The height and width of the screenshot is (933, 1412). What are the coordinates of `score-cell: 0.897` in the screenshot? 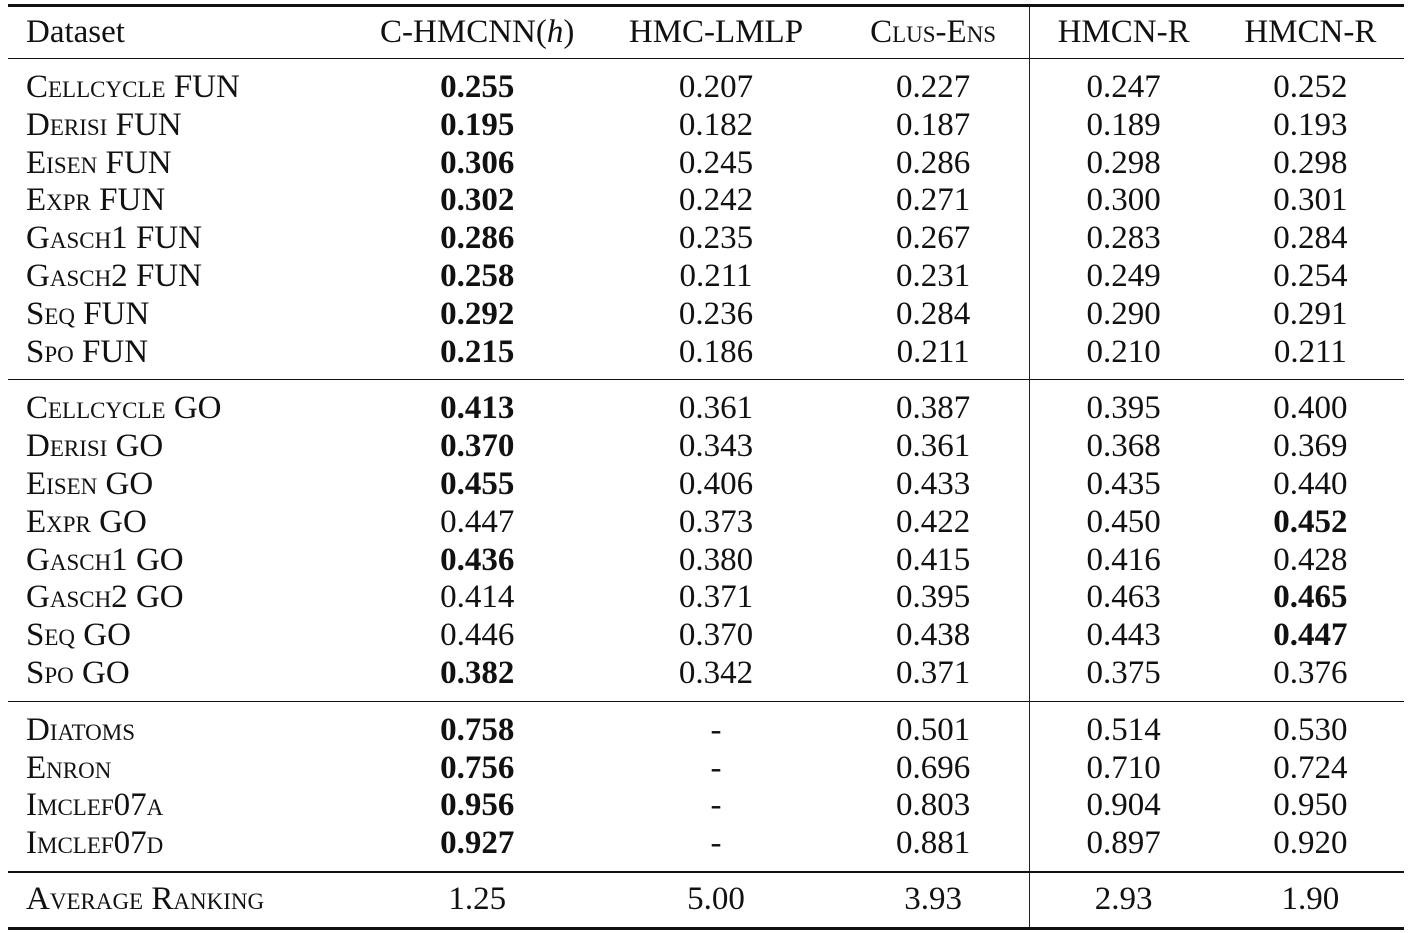 It's located at (1123, 848).